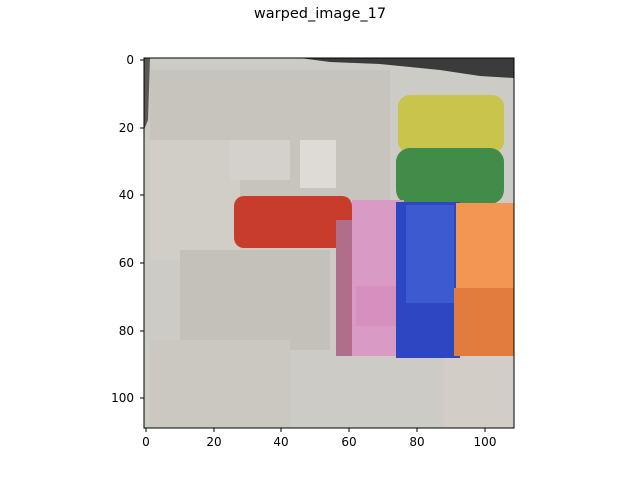 The width and height of the screenshot is (640, 480). I want to click on light-patch, so click(318, 164).